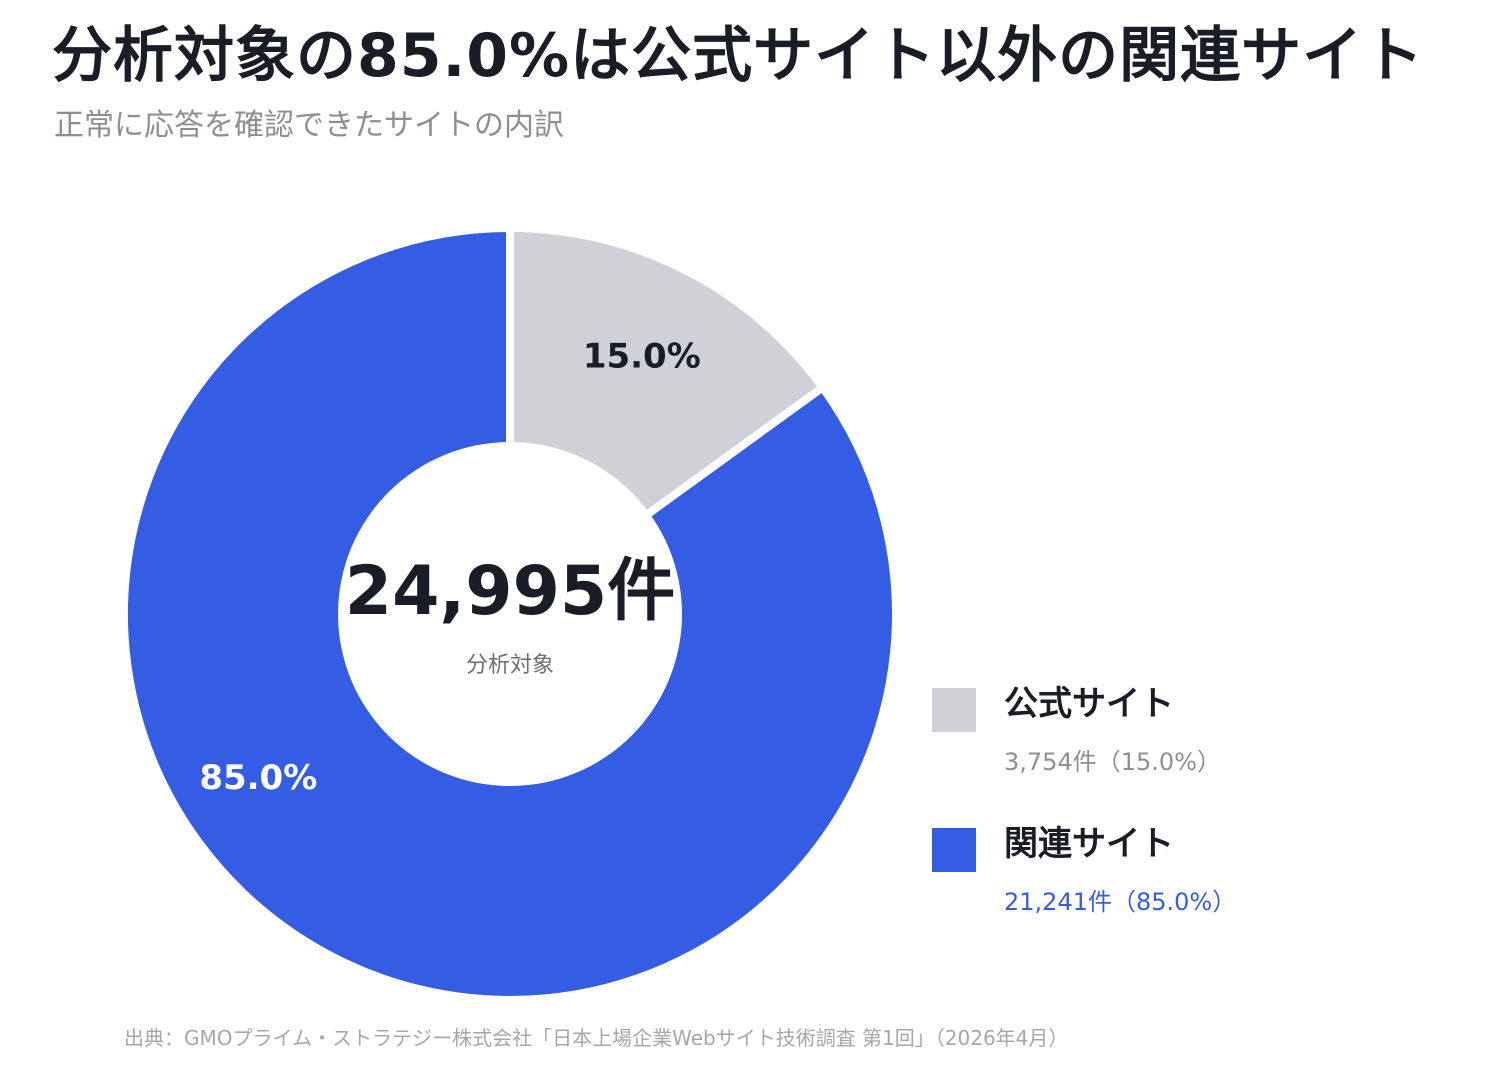  I want to click on legend-detail-1: 3,754件（15.0%）, so click(1112, 762).